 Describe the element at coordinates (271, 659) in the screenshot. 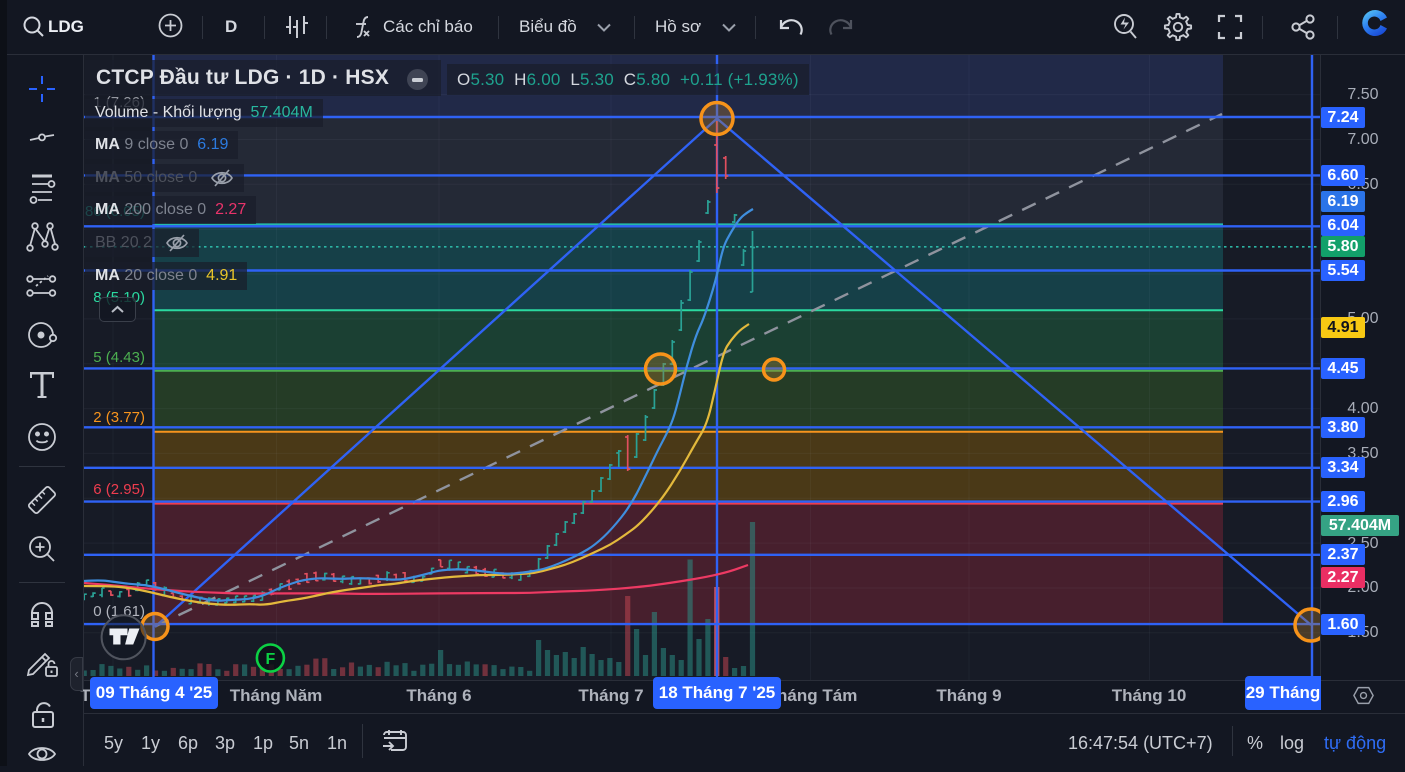

I see `svg-text: F` at that location.